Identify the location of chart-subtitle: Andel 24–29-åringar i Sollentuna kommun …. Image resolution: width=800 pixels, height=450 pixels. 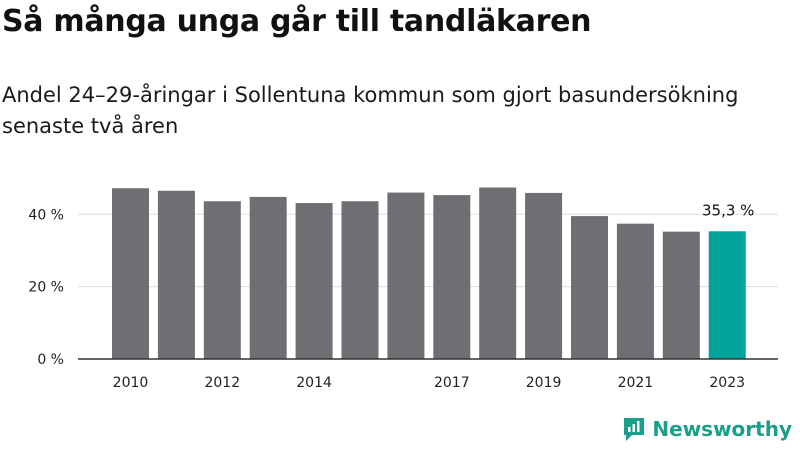
(370, 110).